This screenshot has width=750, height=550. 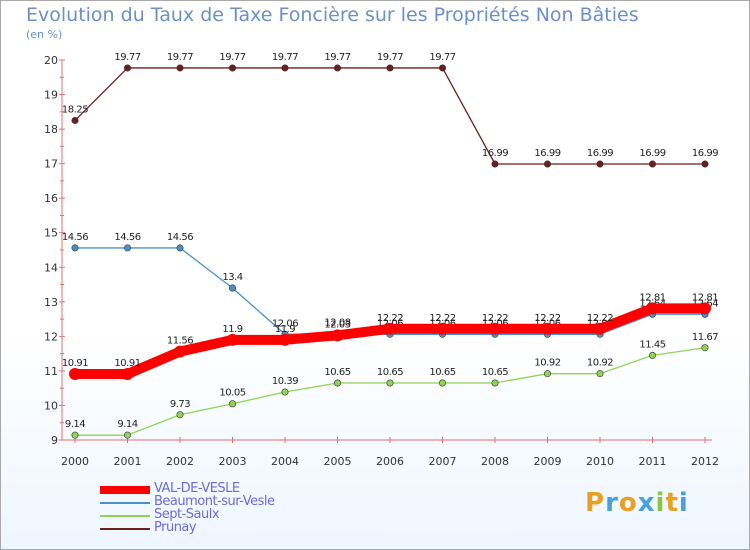 What do you see at coordinates (180, 404) in the screenshot?
I see `data-label: 9.73` at bounding box center [180, 404].